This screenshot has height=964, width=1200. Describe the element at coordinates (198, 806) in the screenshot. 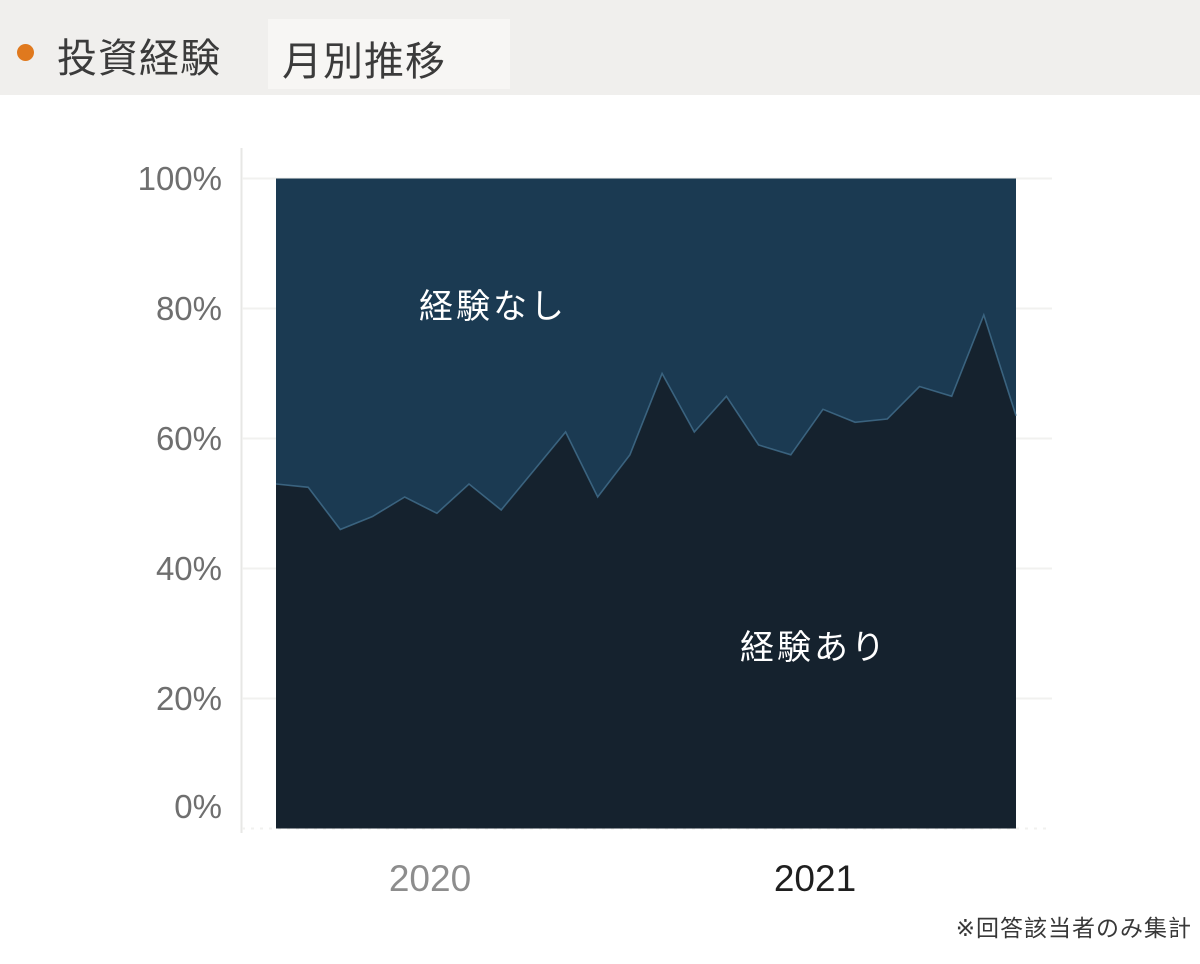

I see `y-axis-label: 0%` at that location.